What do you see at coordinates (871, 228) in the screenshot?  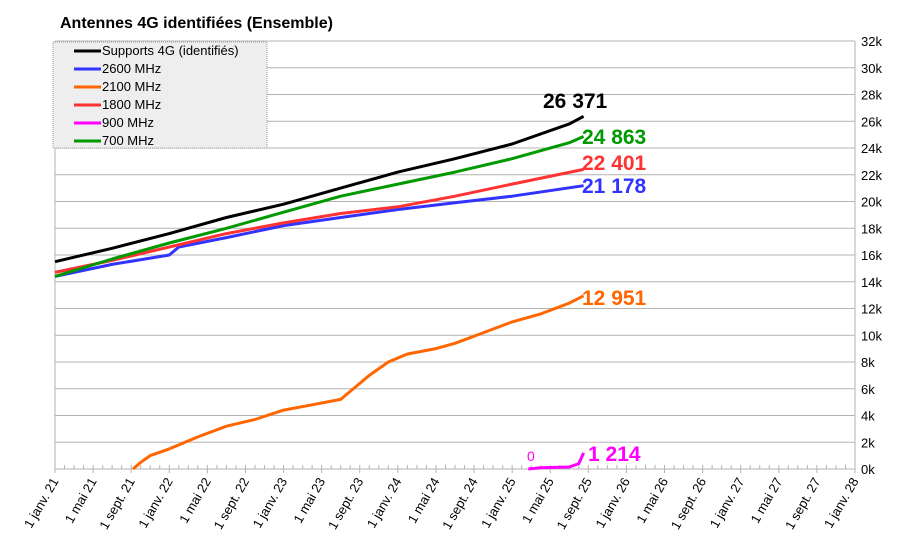 I see `y-tick-label: 18k` at bounding box center [871, 228].